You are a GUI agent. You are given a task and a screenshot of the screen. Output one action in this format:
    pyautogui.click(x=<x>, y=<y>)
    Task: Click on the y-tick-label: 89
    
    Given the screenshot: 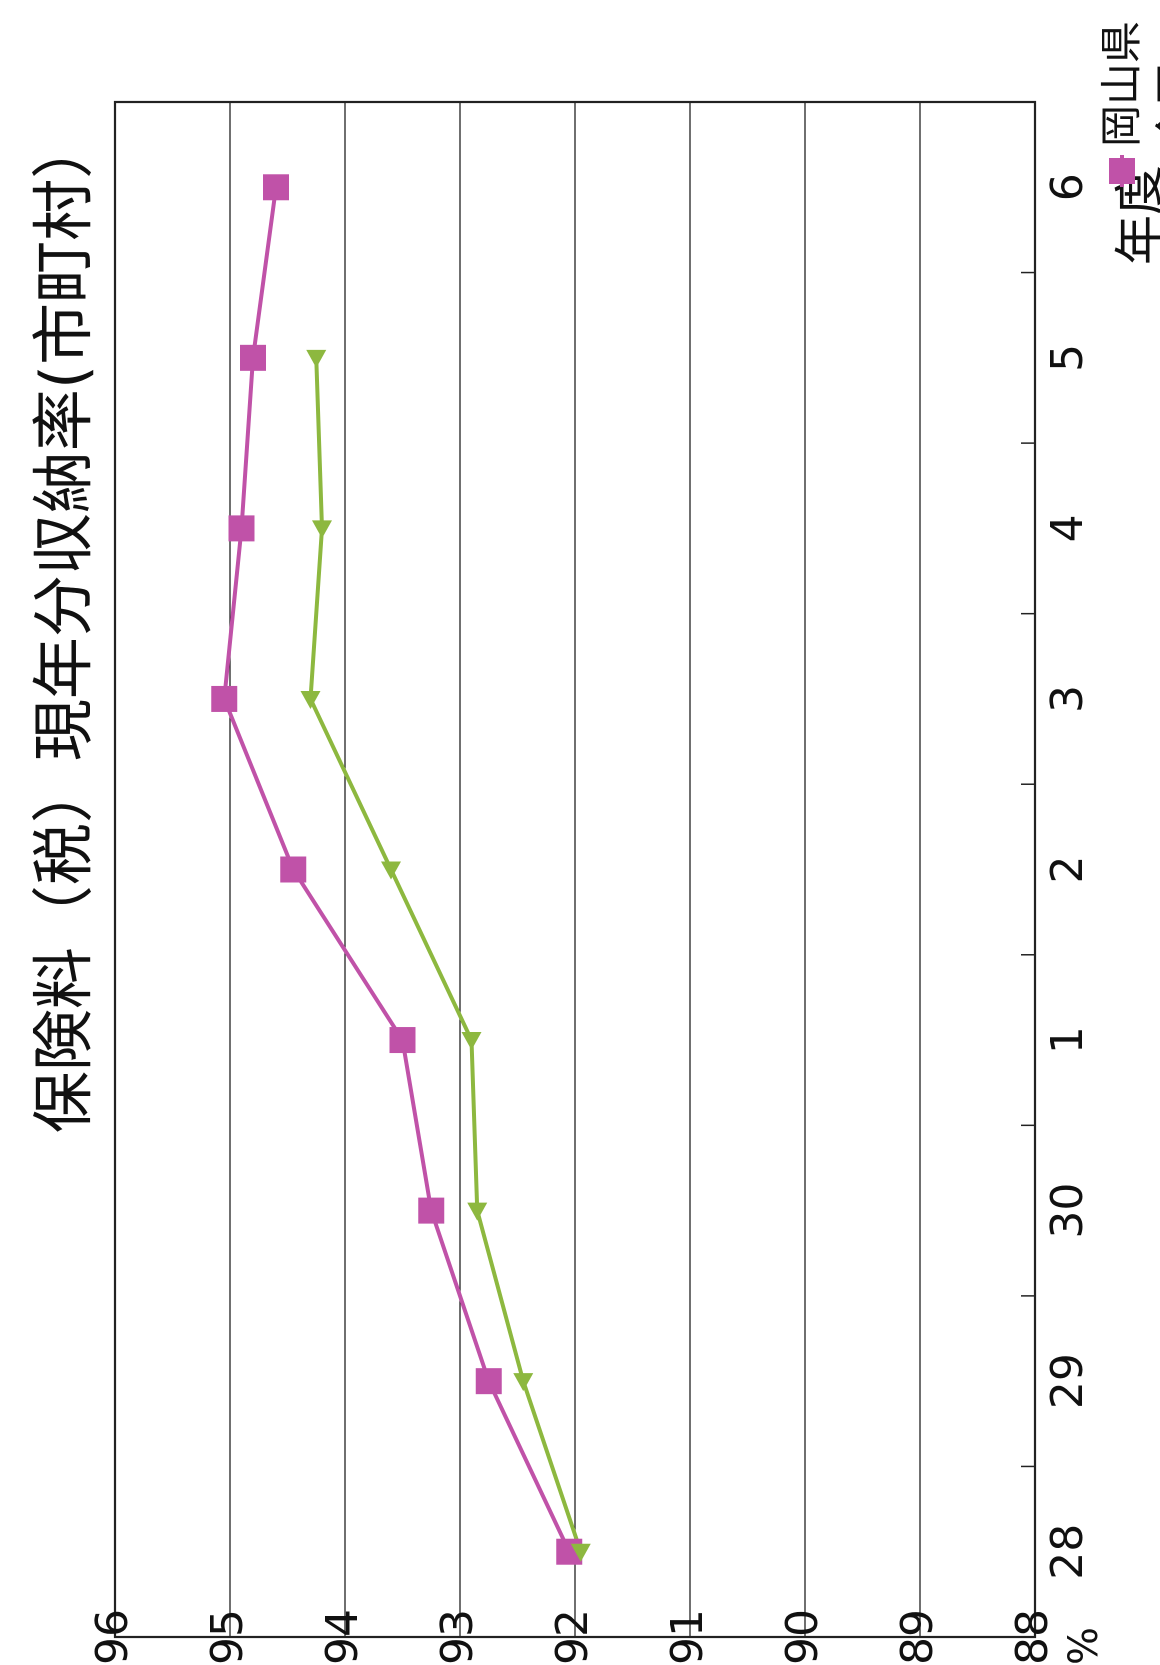 What is the action you would take?
    pyautogui.click(x=917, y=1637)
    